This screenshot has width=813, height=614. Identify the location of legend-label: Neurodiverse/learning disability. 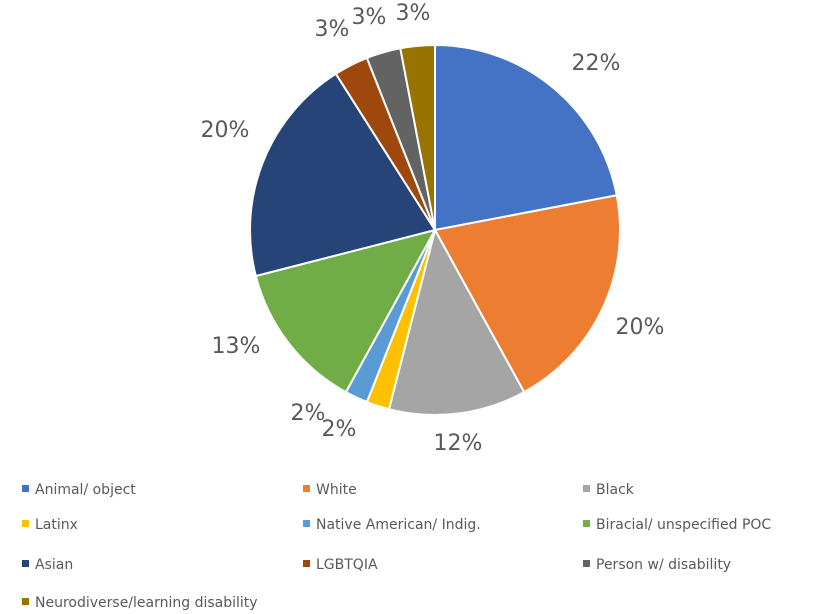
(146, 603).